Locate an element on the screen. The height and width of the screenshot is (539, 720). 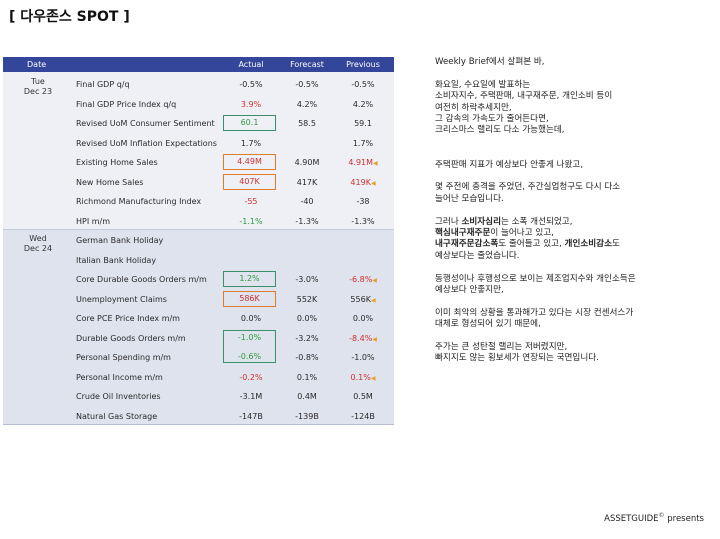
bold-text: 핵심내구재주문 is located at coordinates (463, 233).